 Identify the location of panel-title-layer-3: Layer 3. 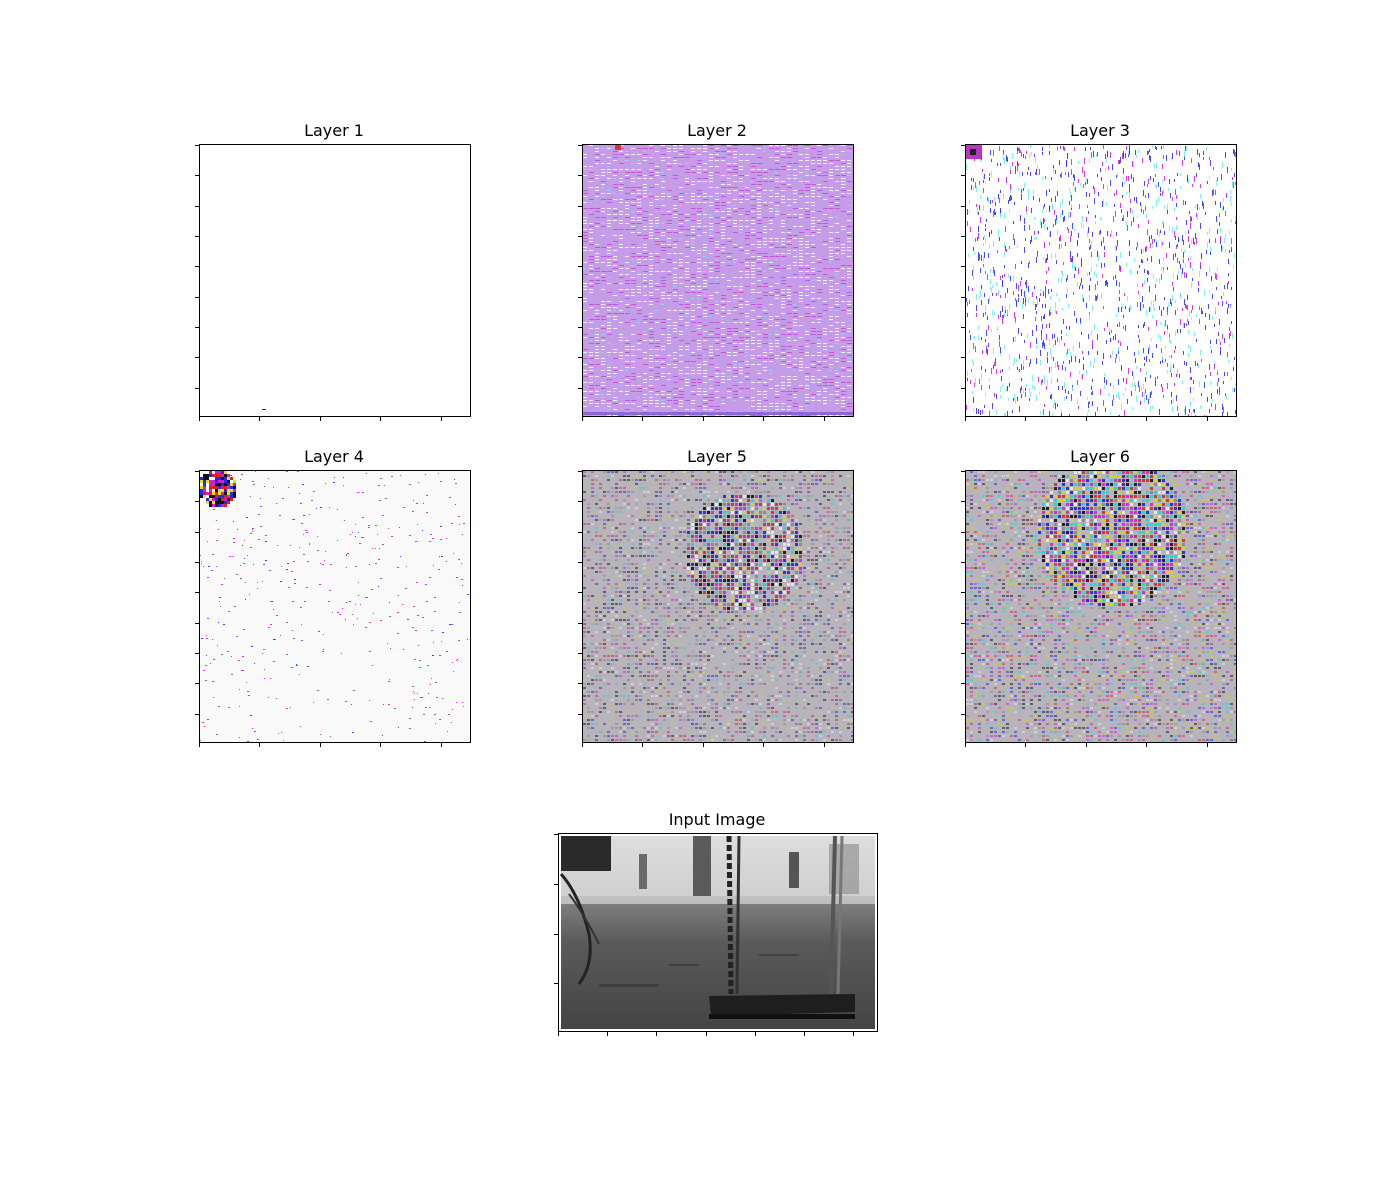
(1100, 130).